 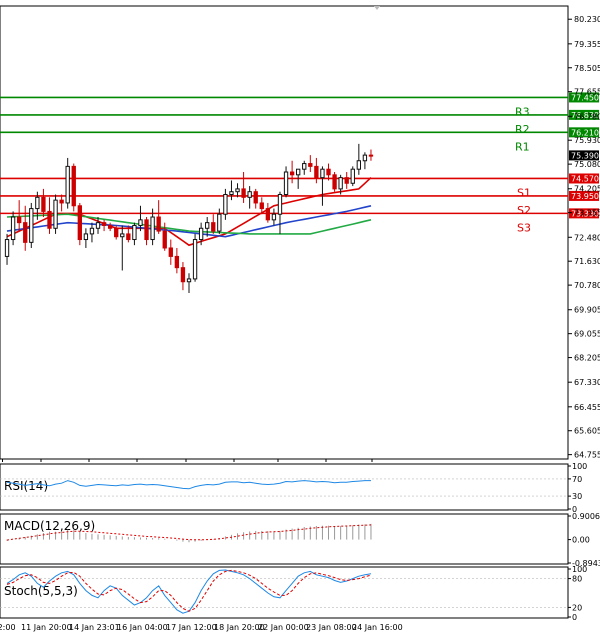 I want to click on level-price-label: 73.950, so click(x=585, y=196).